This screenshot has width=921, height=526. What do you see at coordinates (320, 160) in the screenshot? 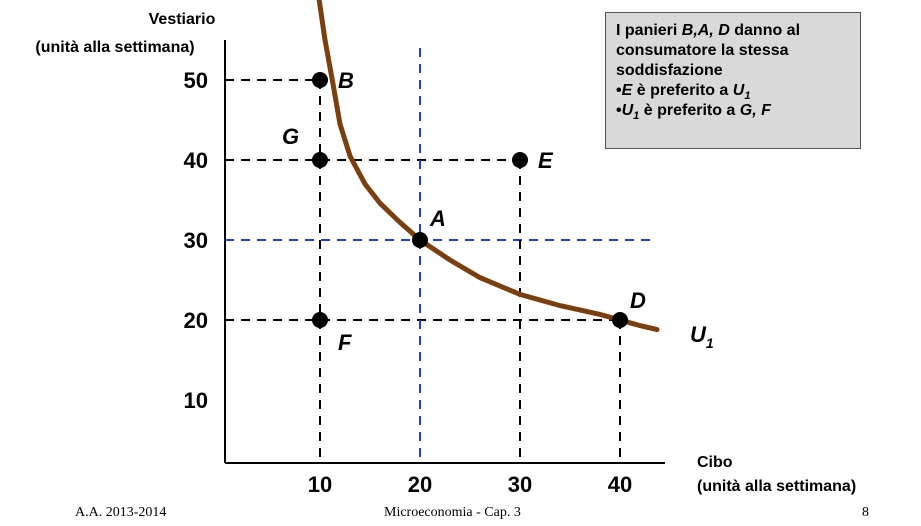
I see `point-G` at bounding box center [320, 160].